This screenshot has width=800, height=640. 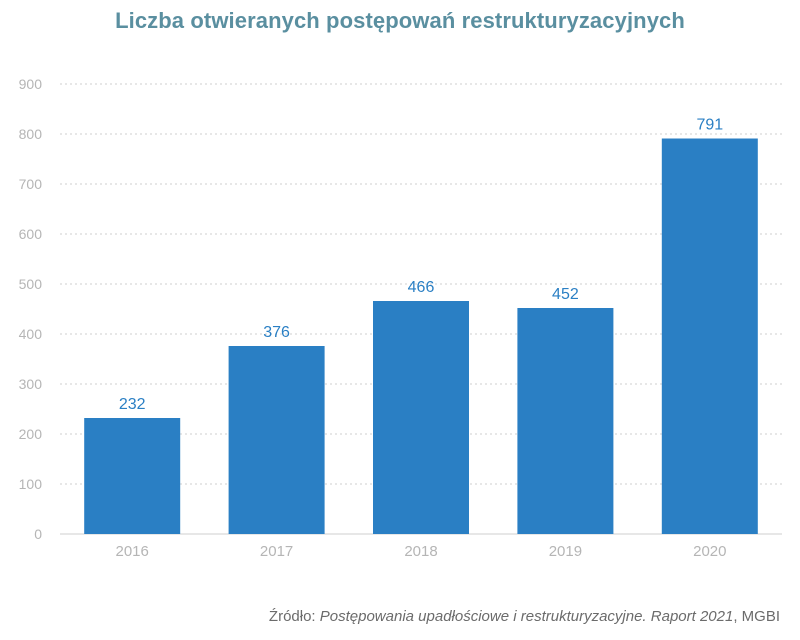 I want to click on x-tick-label-2016: 2016, so click(x=132, y=551).